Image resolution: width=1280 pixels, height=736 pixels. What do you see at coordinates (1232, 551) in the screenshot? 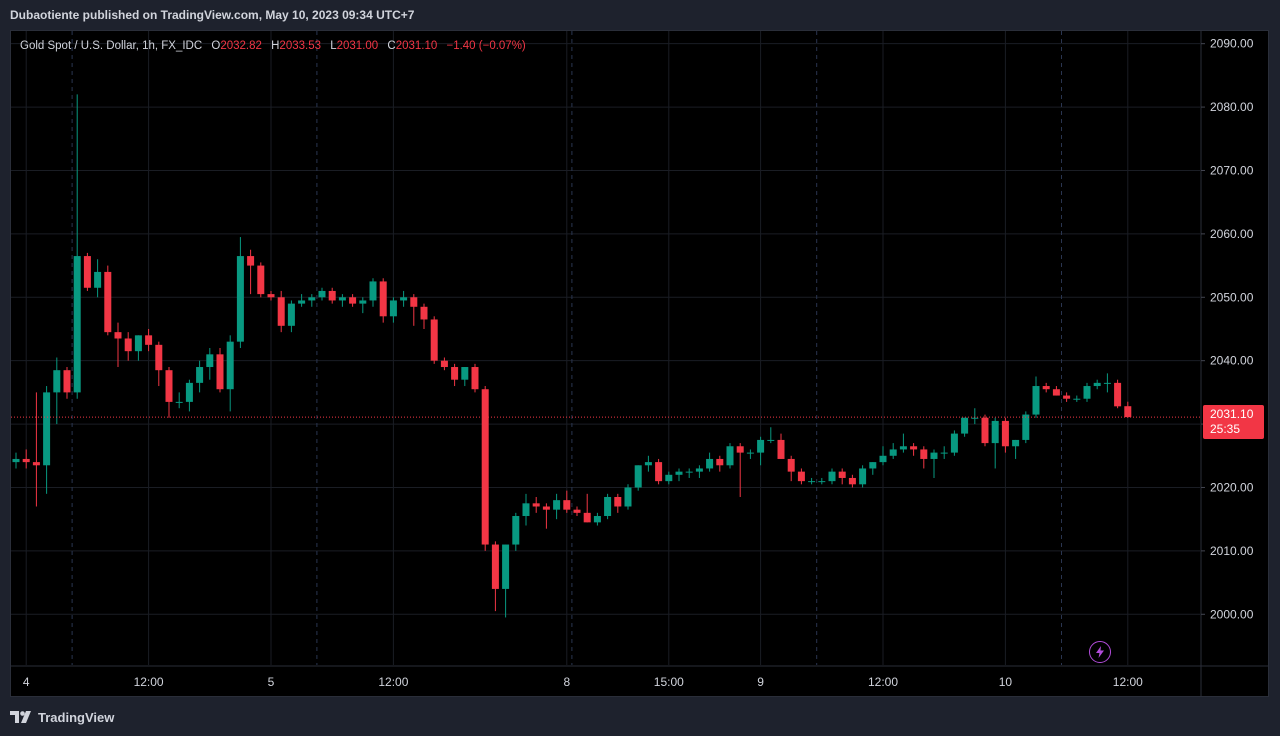
I see `y-tick-label: 2010.00` at bounding box center [1232, 551].